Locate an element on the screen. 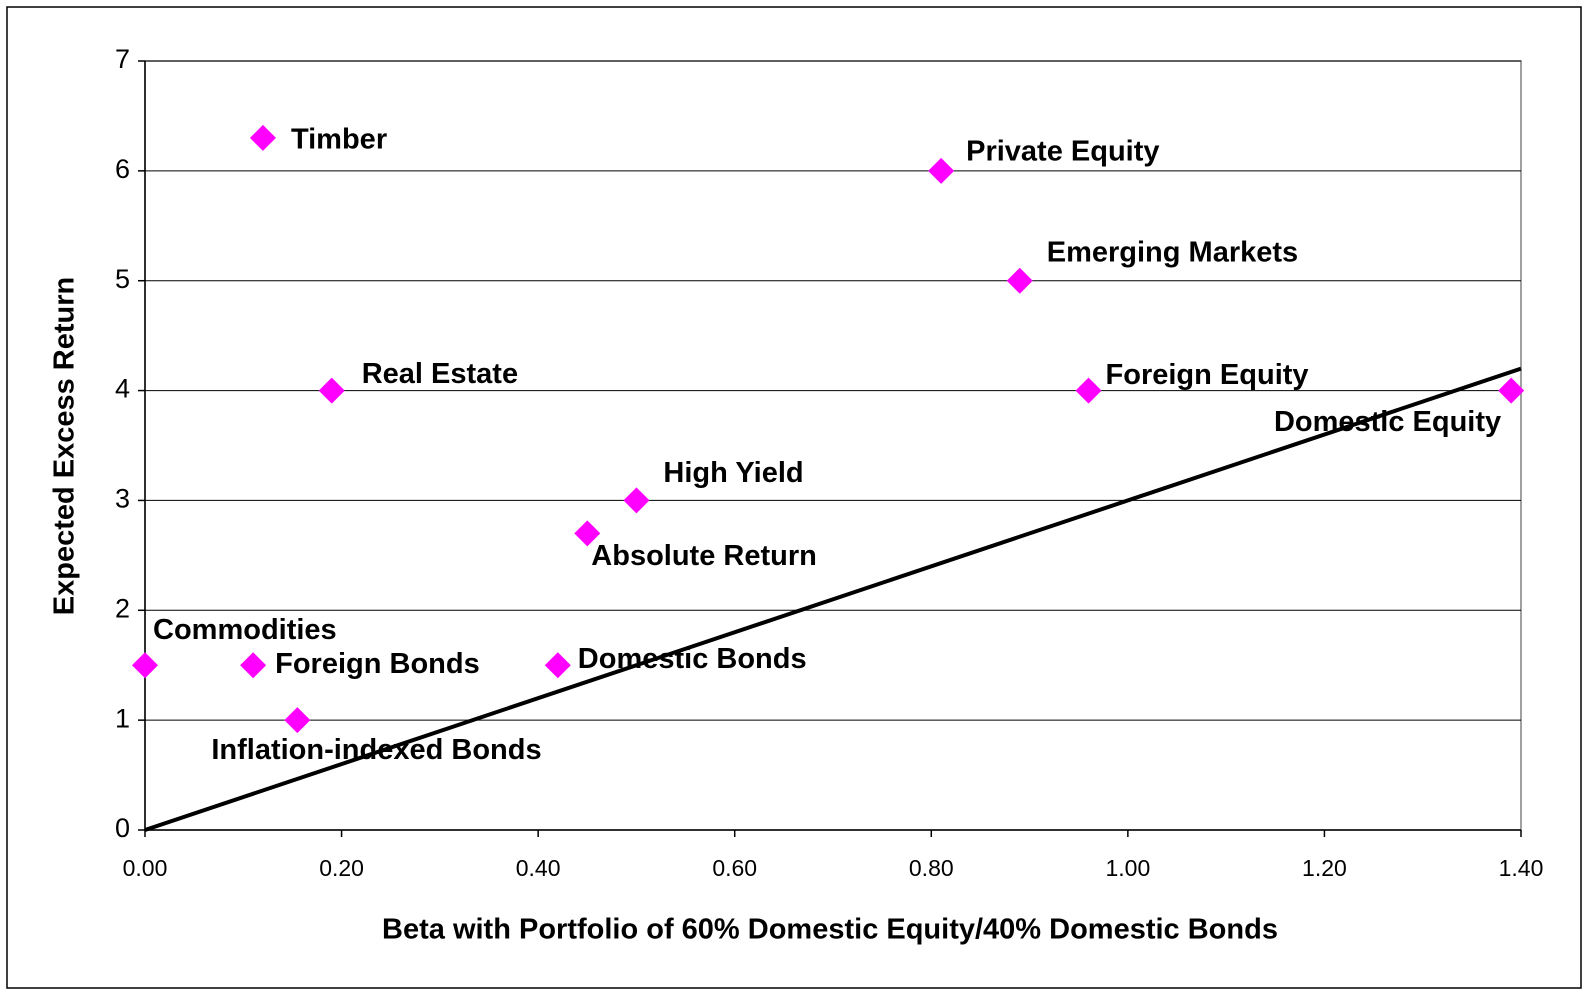 The height and width of the screenshot is (995, 1585). y-tick-label: 0 is located at coordinates (122, 828).